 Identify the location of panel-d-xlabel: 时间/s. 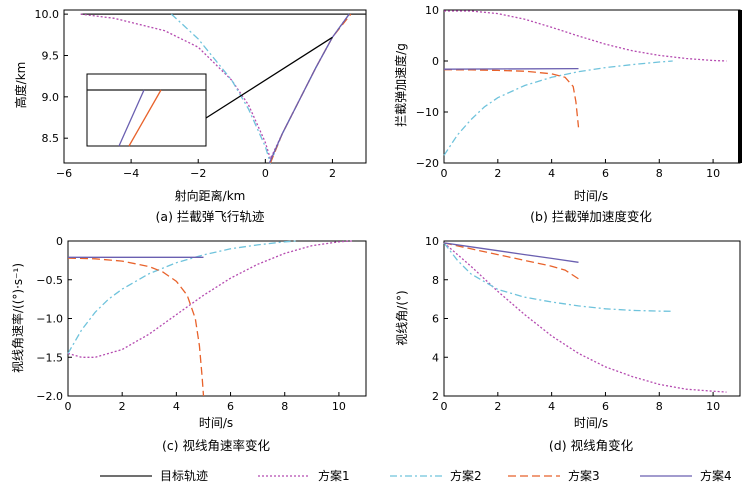
(591, 423).